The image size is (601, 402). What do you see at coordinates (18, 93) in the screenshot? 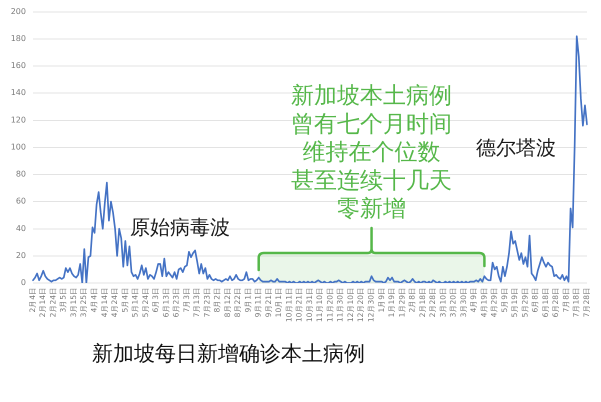
I see `y-tick-label: 140` at bounding box center [18, 93].